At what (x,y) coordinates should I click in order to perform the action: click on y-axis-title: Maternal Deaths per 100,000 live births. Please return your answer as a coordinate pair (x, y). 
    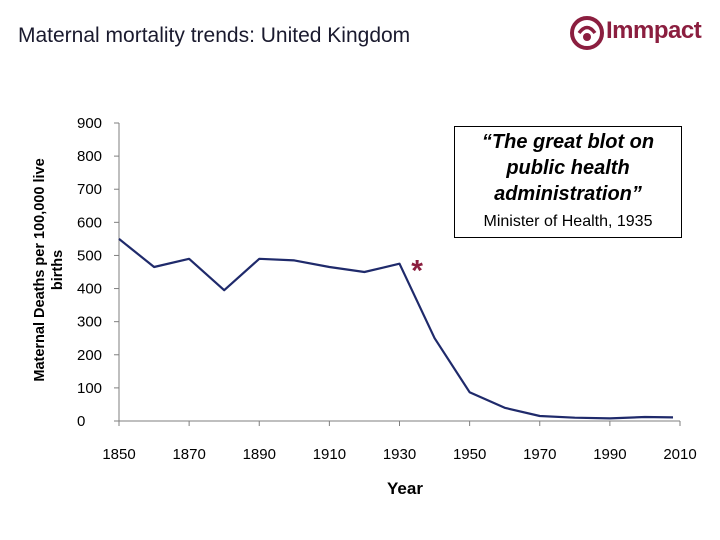
    Looking at the image, I should click on (49, 269).